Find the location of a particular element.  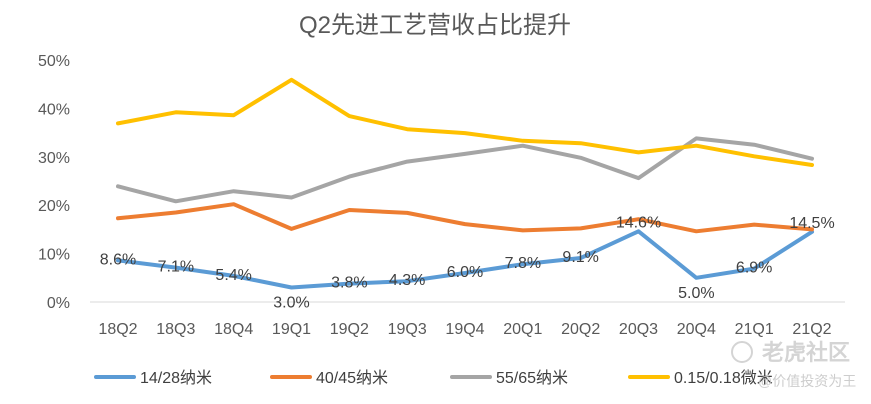

x-tick-label: 20Q3 is located at coordinates (638, 329).